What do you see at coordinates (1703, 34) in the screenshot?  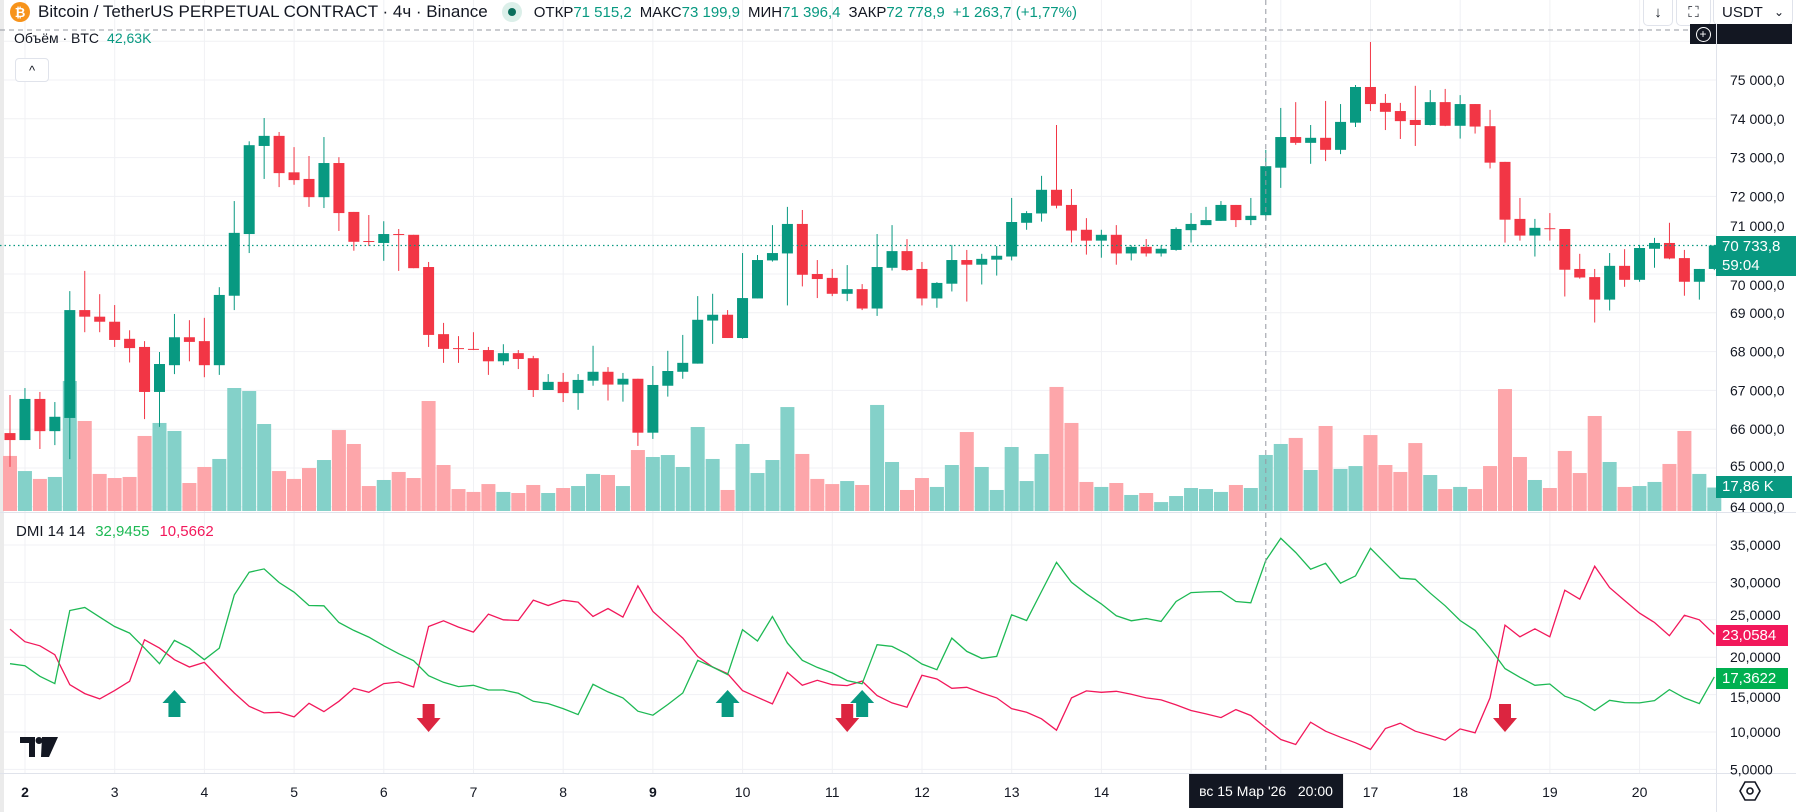 I see `add-alert-button: +` at bounding box center [1703, 34].